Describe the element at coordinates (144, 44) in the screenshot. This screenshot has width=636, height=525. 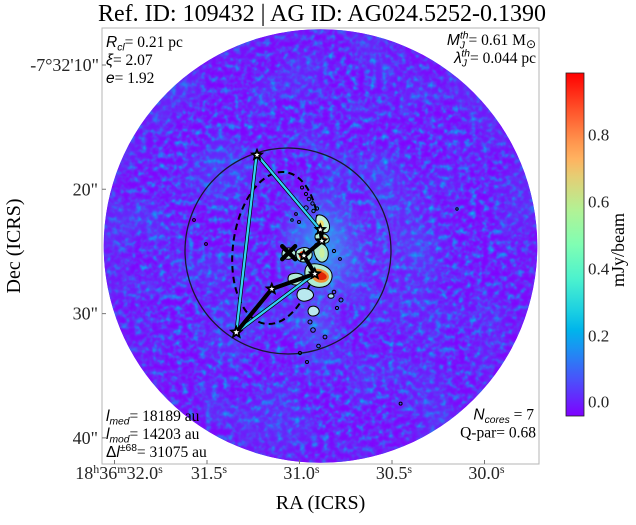
I see `svg-text: Rcl= 0.21 pc` at that location.